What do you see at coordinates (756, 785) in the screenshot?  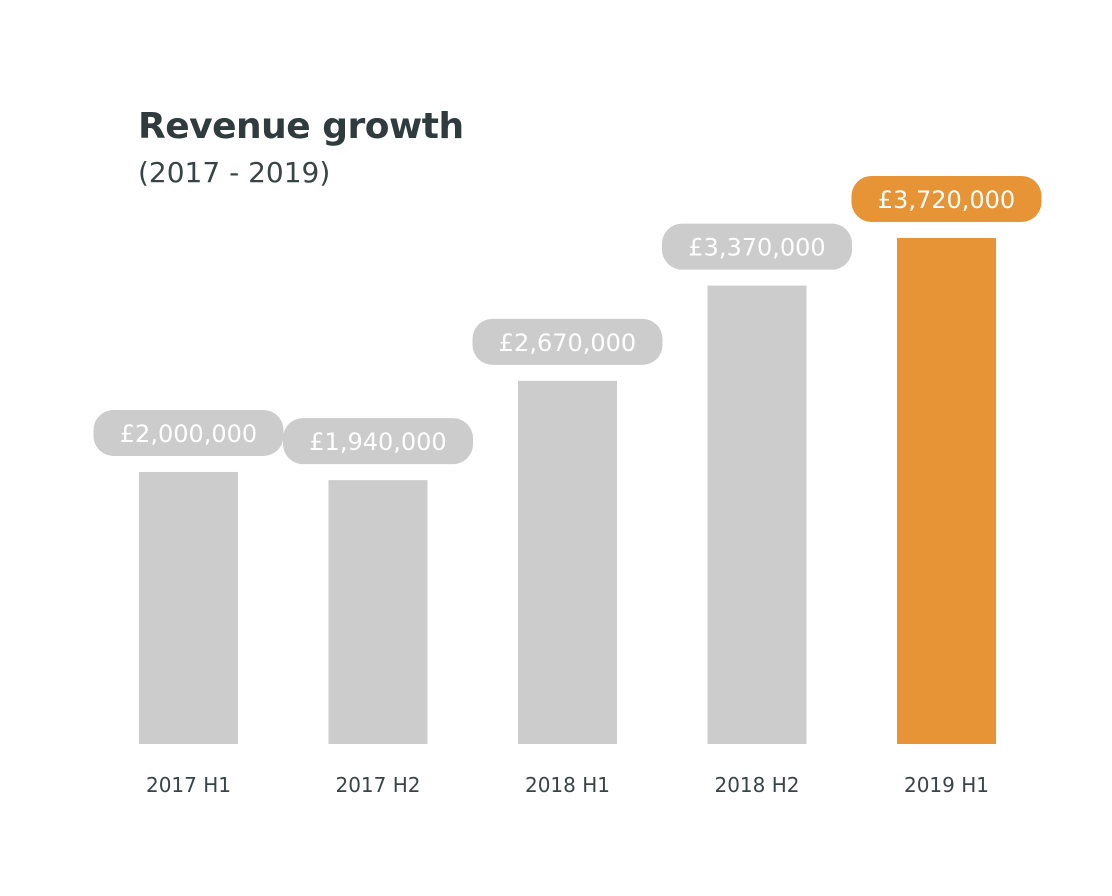 I see `x-tick-label: 2018 H2` at bounding box center [756, 785].